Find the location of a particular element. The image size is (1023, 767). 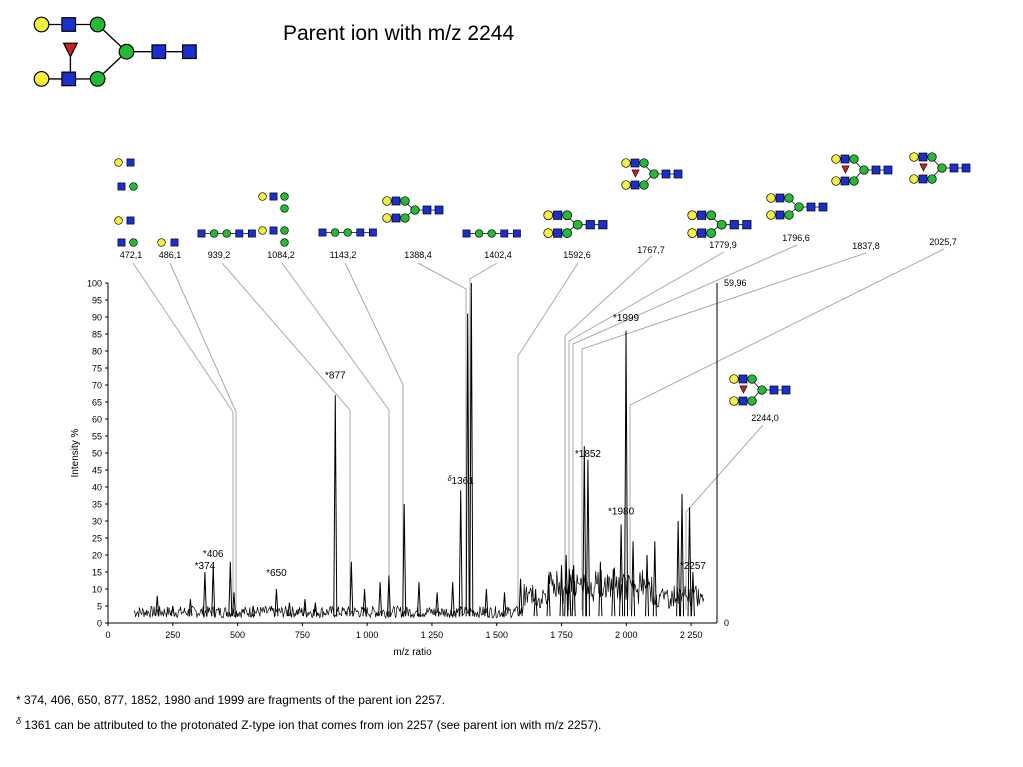

y-tick-label: 100 is located at coordinates (94, 284).